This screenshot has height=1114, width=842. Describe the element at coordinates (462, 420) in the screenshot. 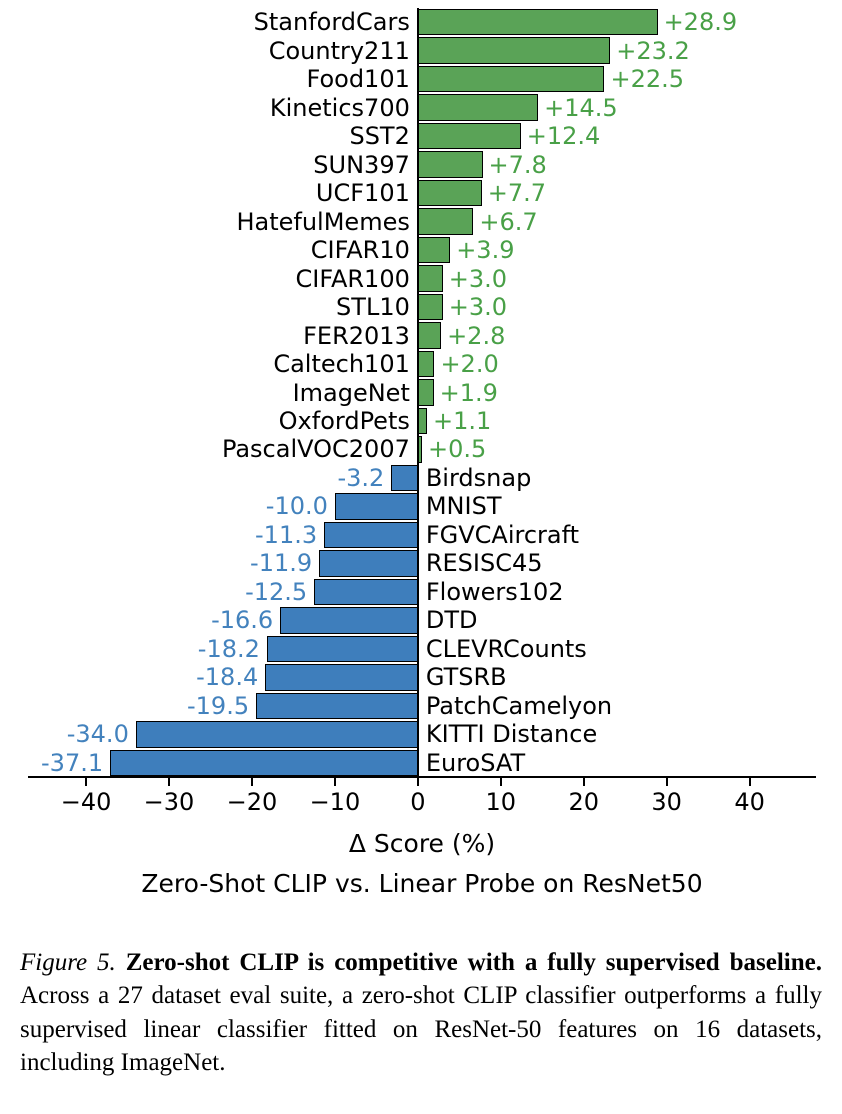

I see `value-label-oxfordpets: +1.1` at that location.